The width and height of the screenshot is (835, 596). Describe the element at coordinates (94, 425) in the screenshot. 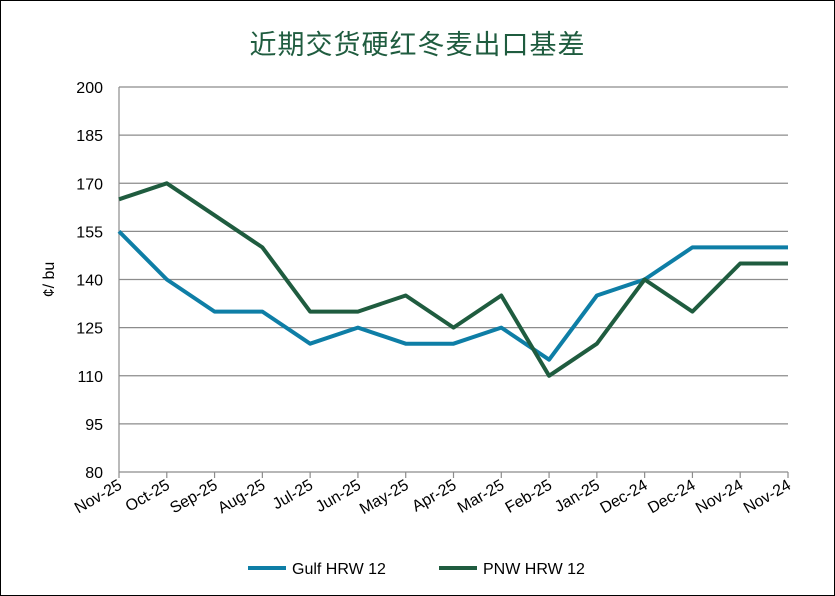

I see `y-tick-label: 95` at that location.